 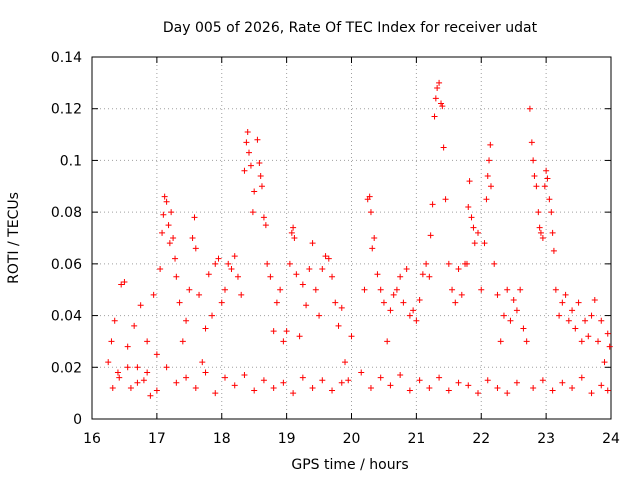 What do you see at coordinates (92, 439) in the screenshot?
I see `x-tick-label: 16` at bounding box center [92, 439].